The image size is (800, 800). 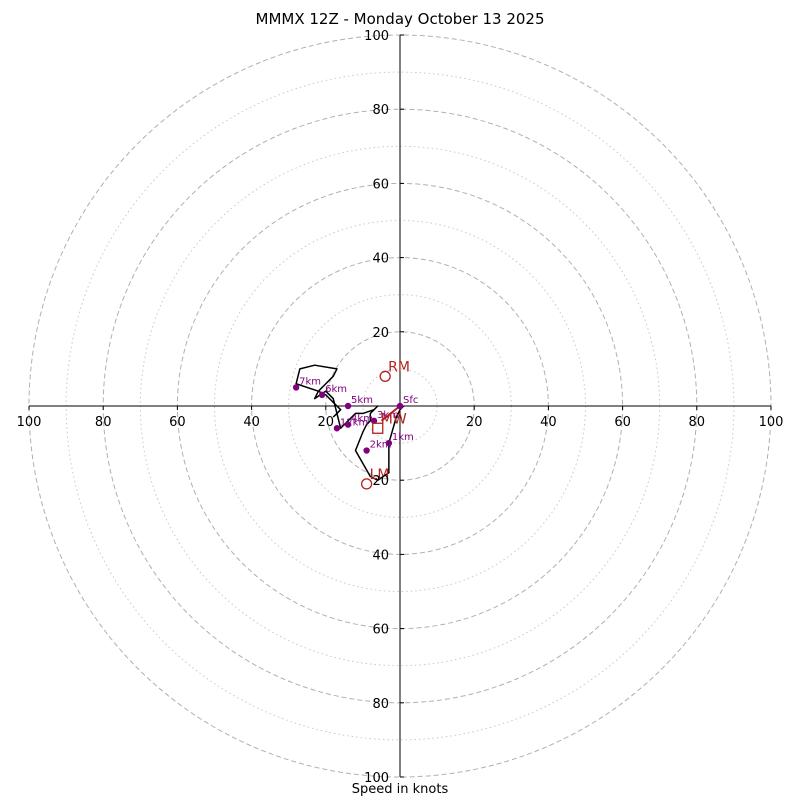 What do you see at coordinates (310, 381) in the screenshot?
I see `height-marker-label: 7km` at bounding box center [310, 381].